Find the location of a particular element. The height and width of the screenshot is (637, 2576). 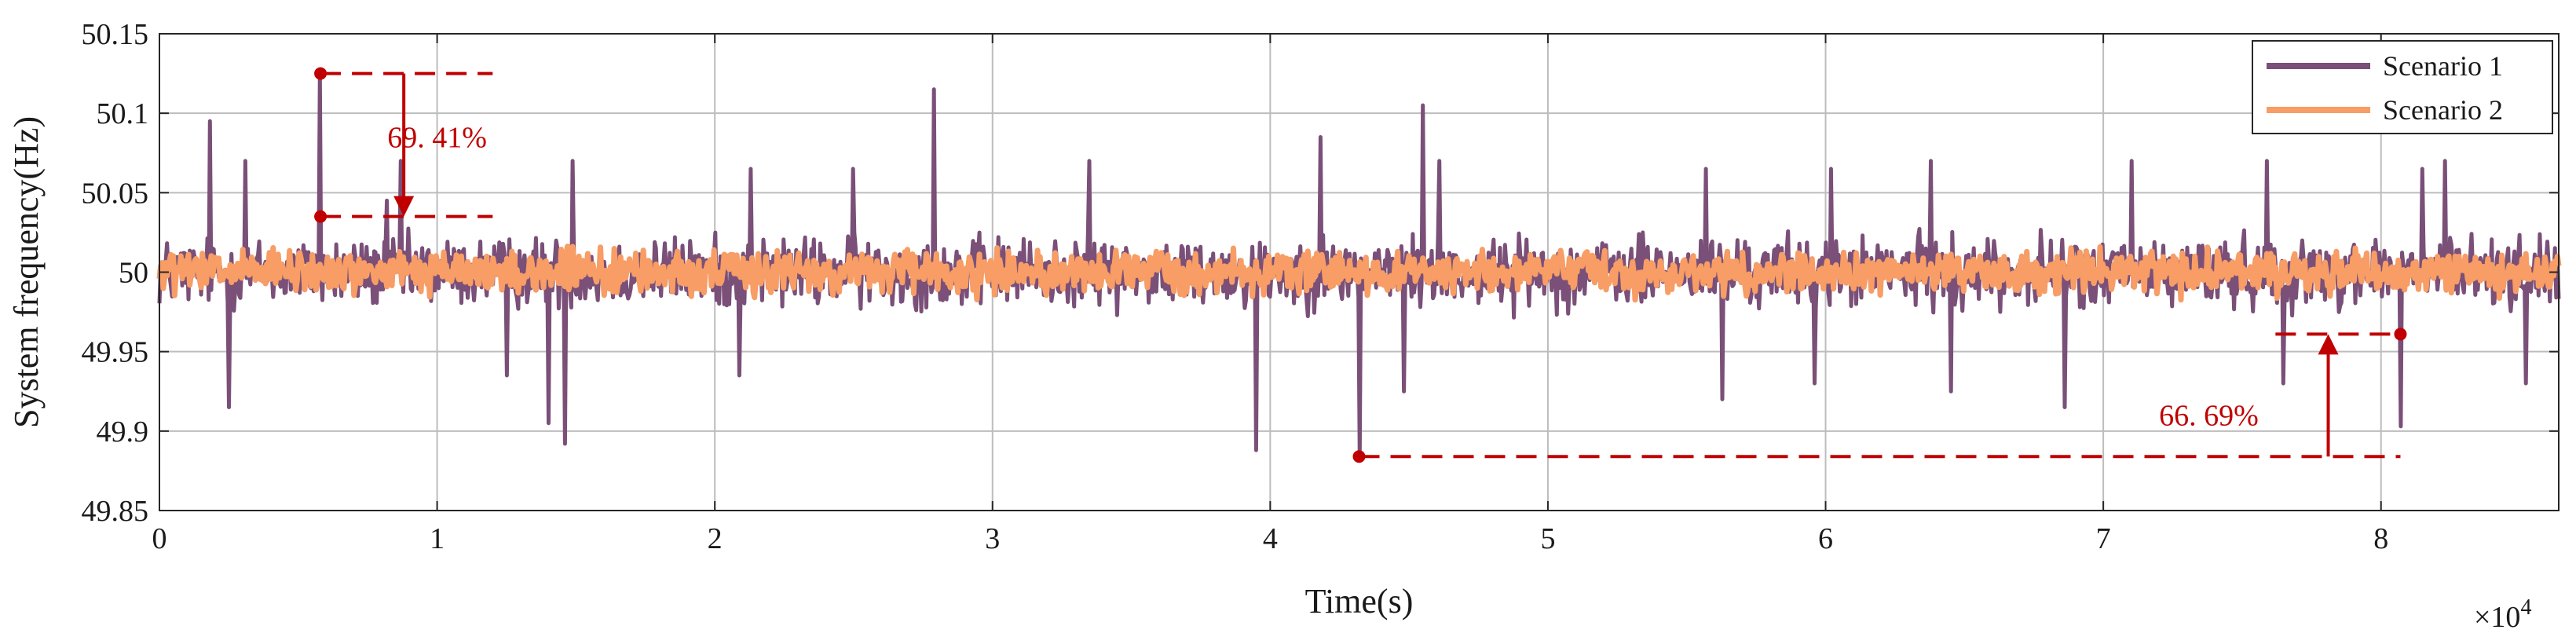

legend-label-scenario-2: Scenario 2 is located at coordinates (2443, 110).